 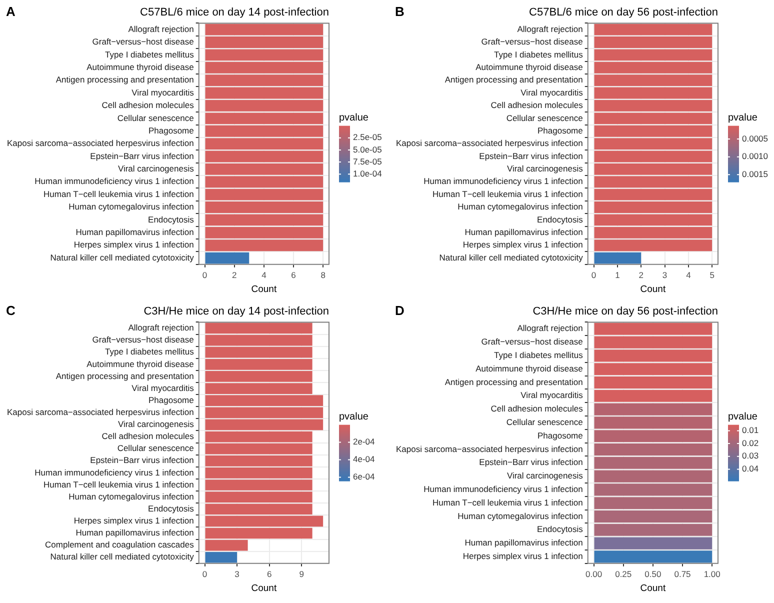 I want to click on text: D, so click(x=399, y=310).